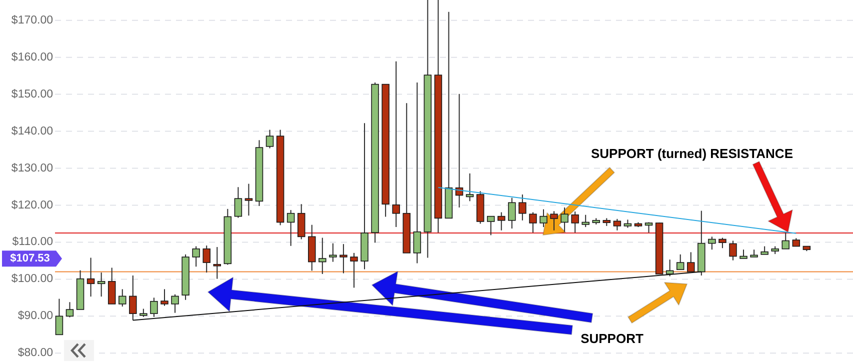  Describe the element at coordinates (32, 57) in the screenshot. I see `y-tick-label: $160.00` at that location.